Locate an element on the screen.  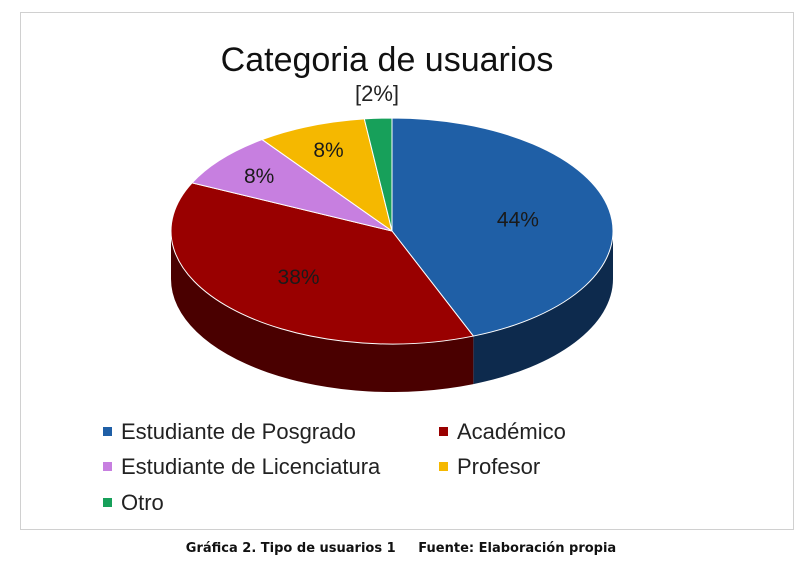
legend-item-otro: Otro is located at coordinates (133, 503).